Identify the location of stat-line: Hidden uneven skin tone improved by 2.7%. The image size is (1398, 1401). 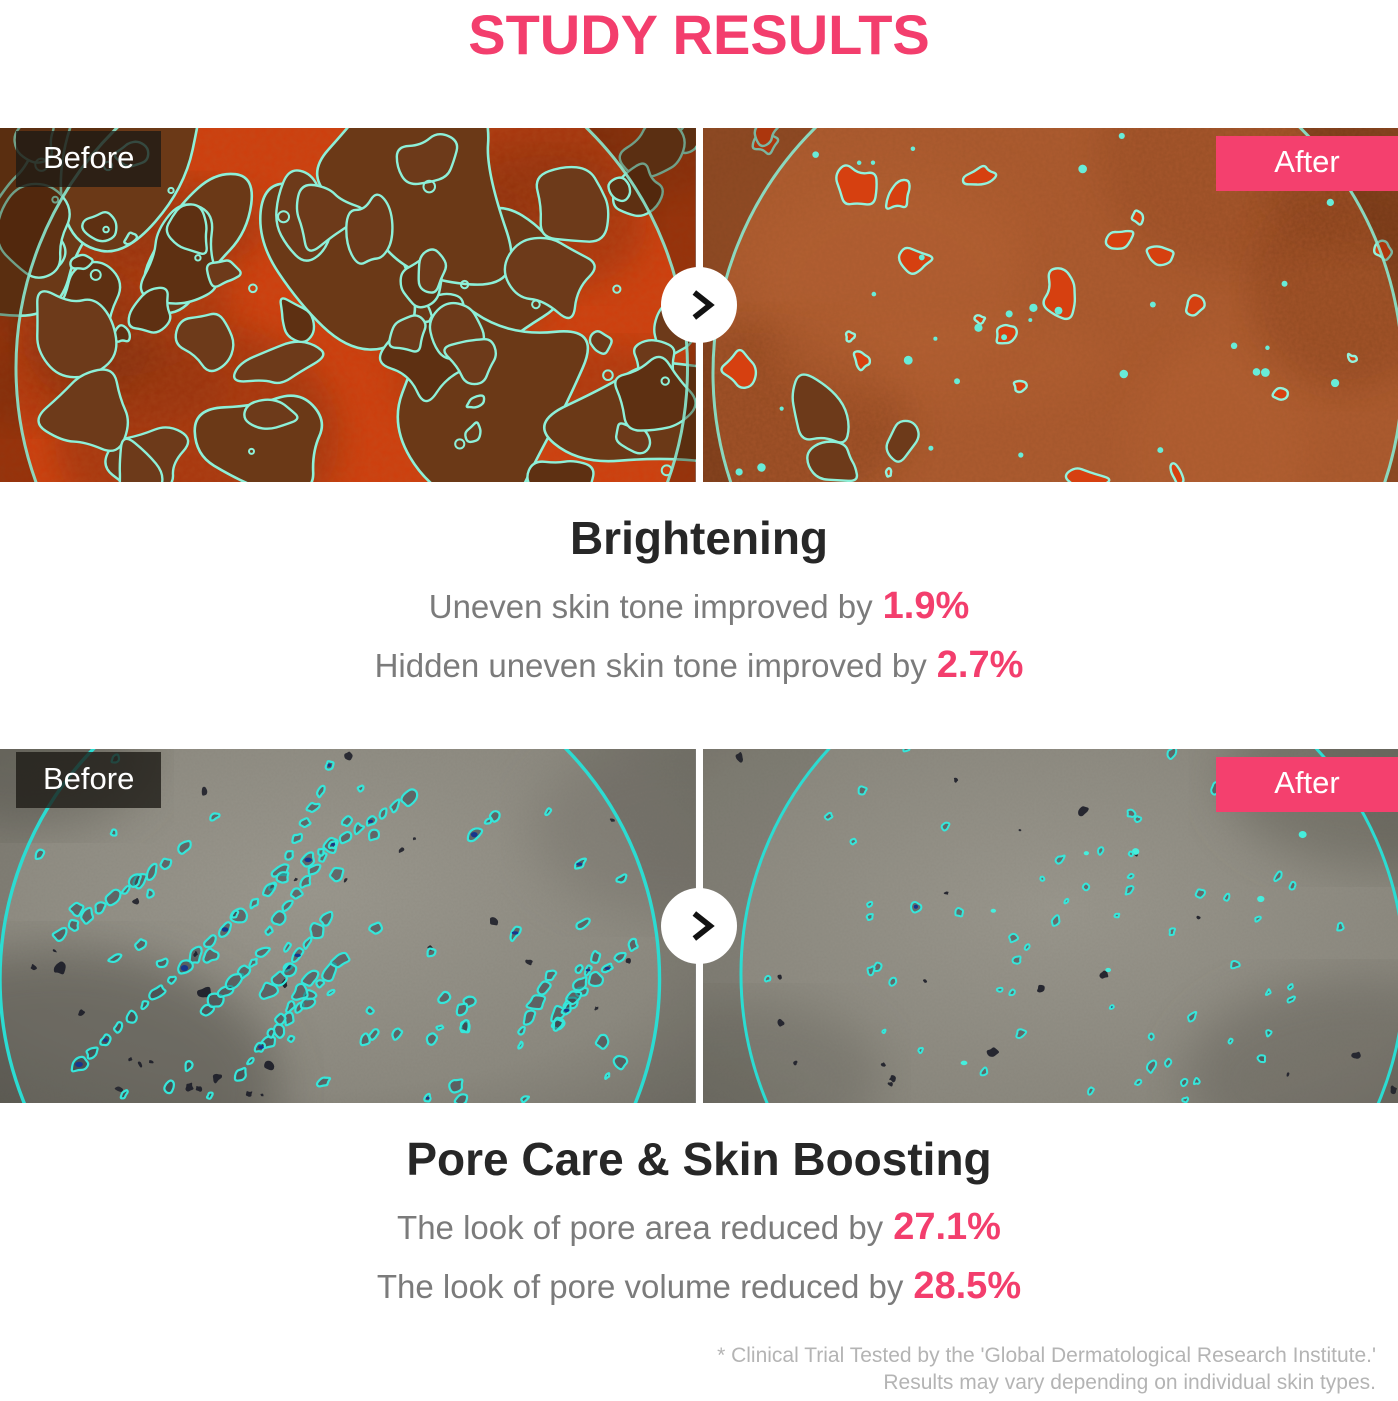
(699, 665).